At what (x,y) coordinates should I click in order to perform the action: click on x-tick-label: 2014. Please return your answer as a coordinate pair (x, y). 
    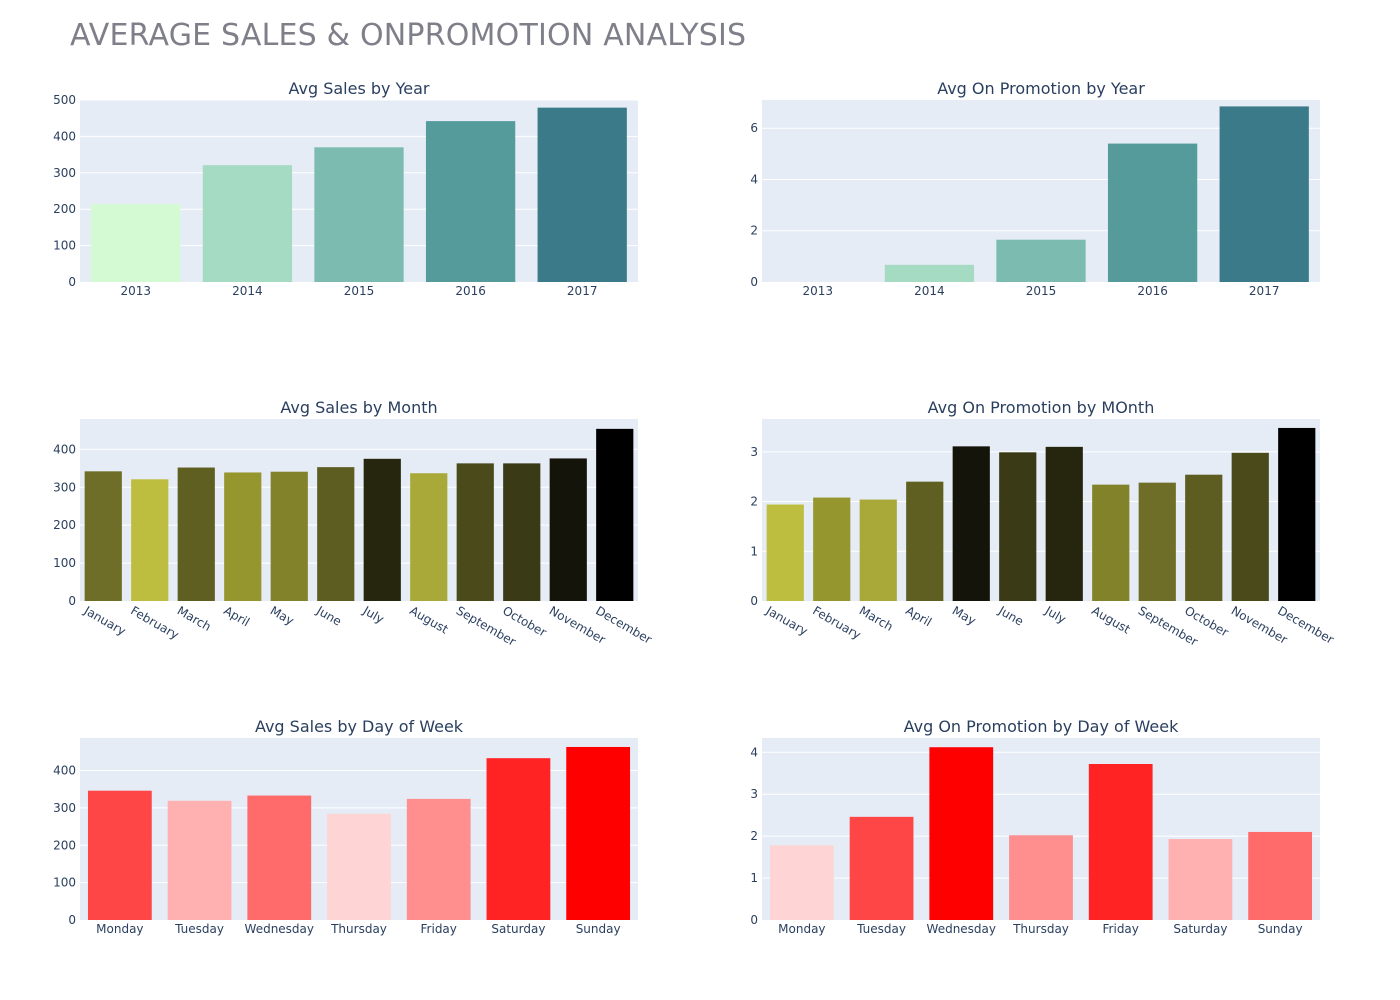
    Looking at the image, I should click on (929, 291).